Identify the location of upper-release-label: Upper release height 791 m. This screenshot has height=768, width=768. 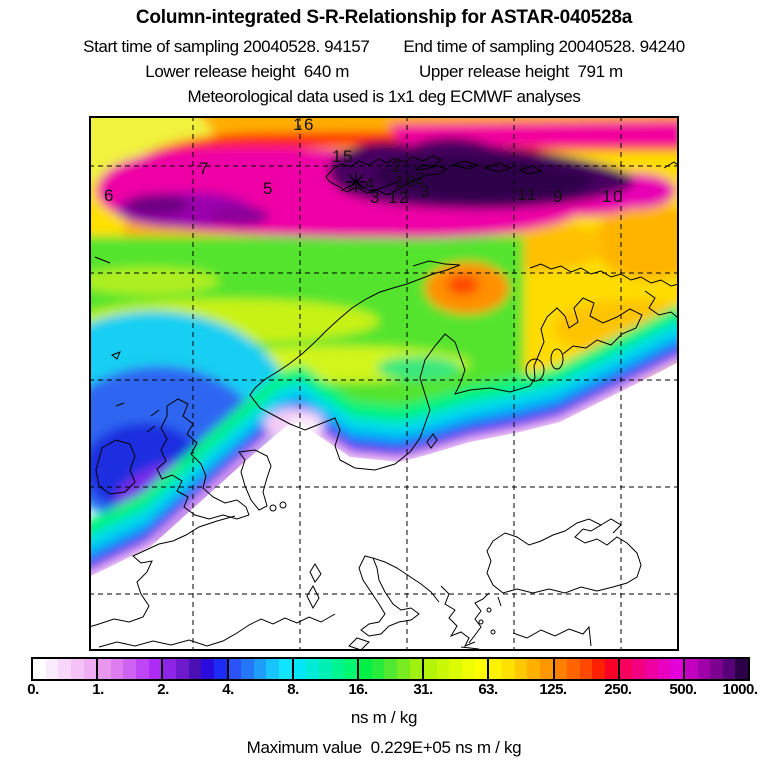
(521, 71).